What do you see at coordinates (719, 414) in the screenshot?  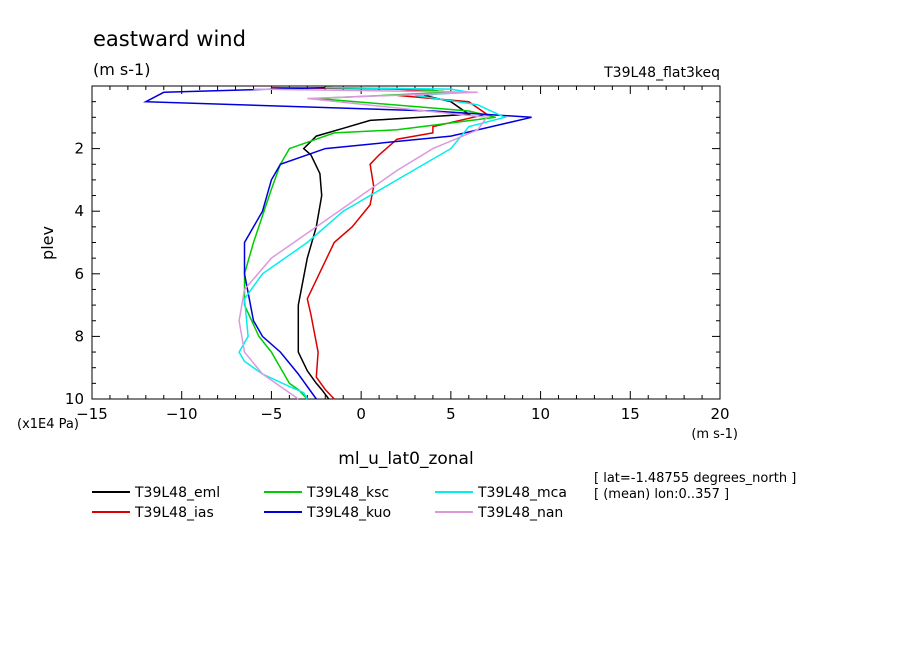 I see `x-tick-label: 20` at bounding box center [719, 414].